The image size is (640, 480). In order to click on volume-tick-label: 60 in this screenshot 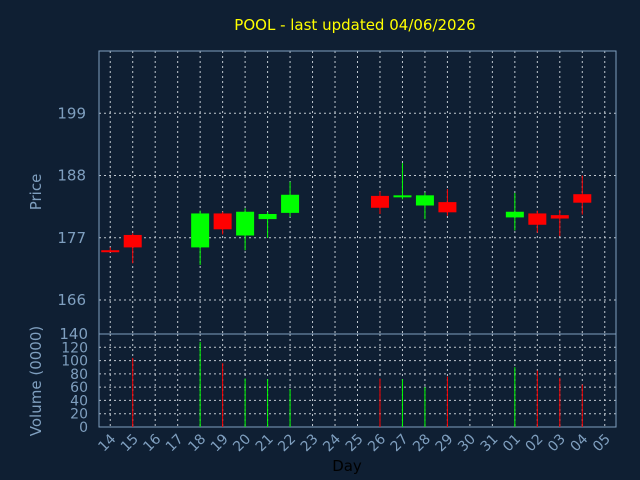, I will do `click(79, 388)`.